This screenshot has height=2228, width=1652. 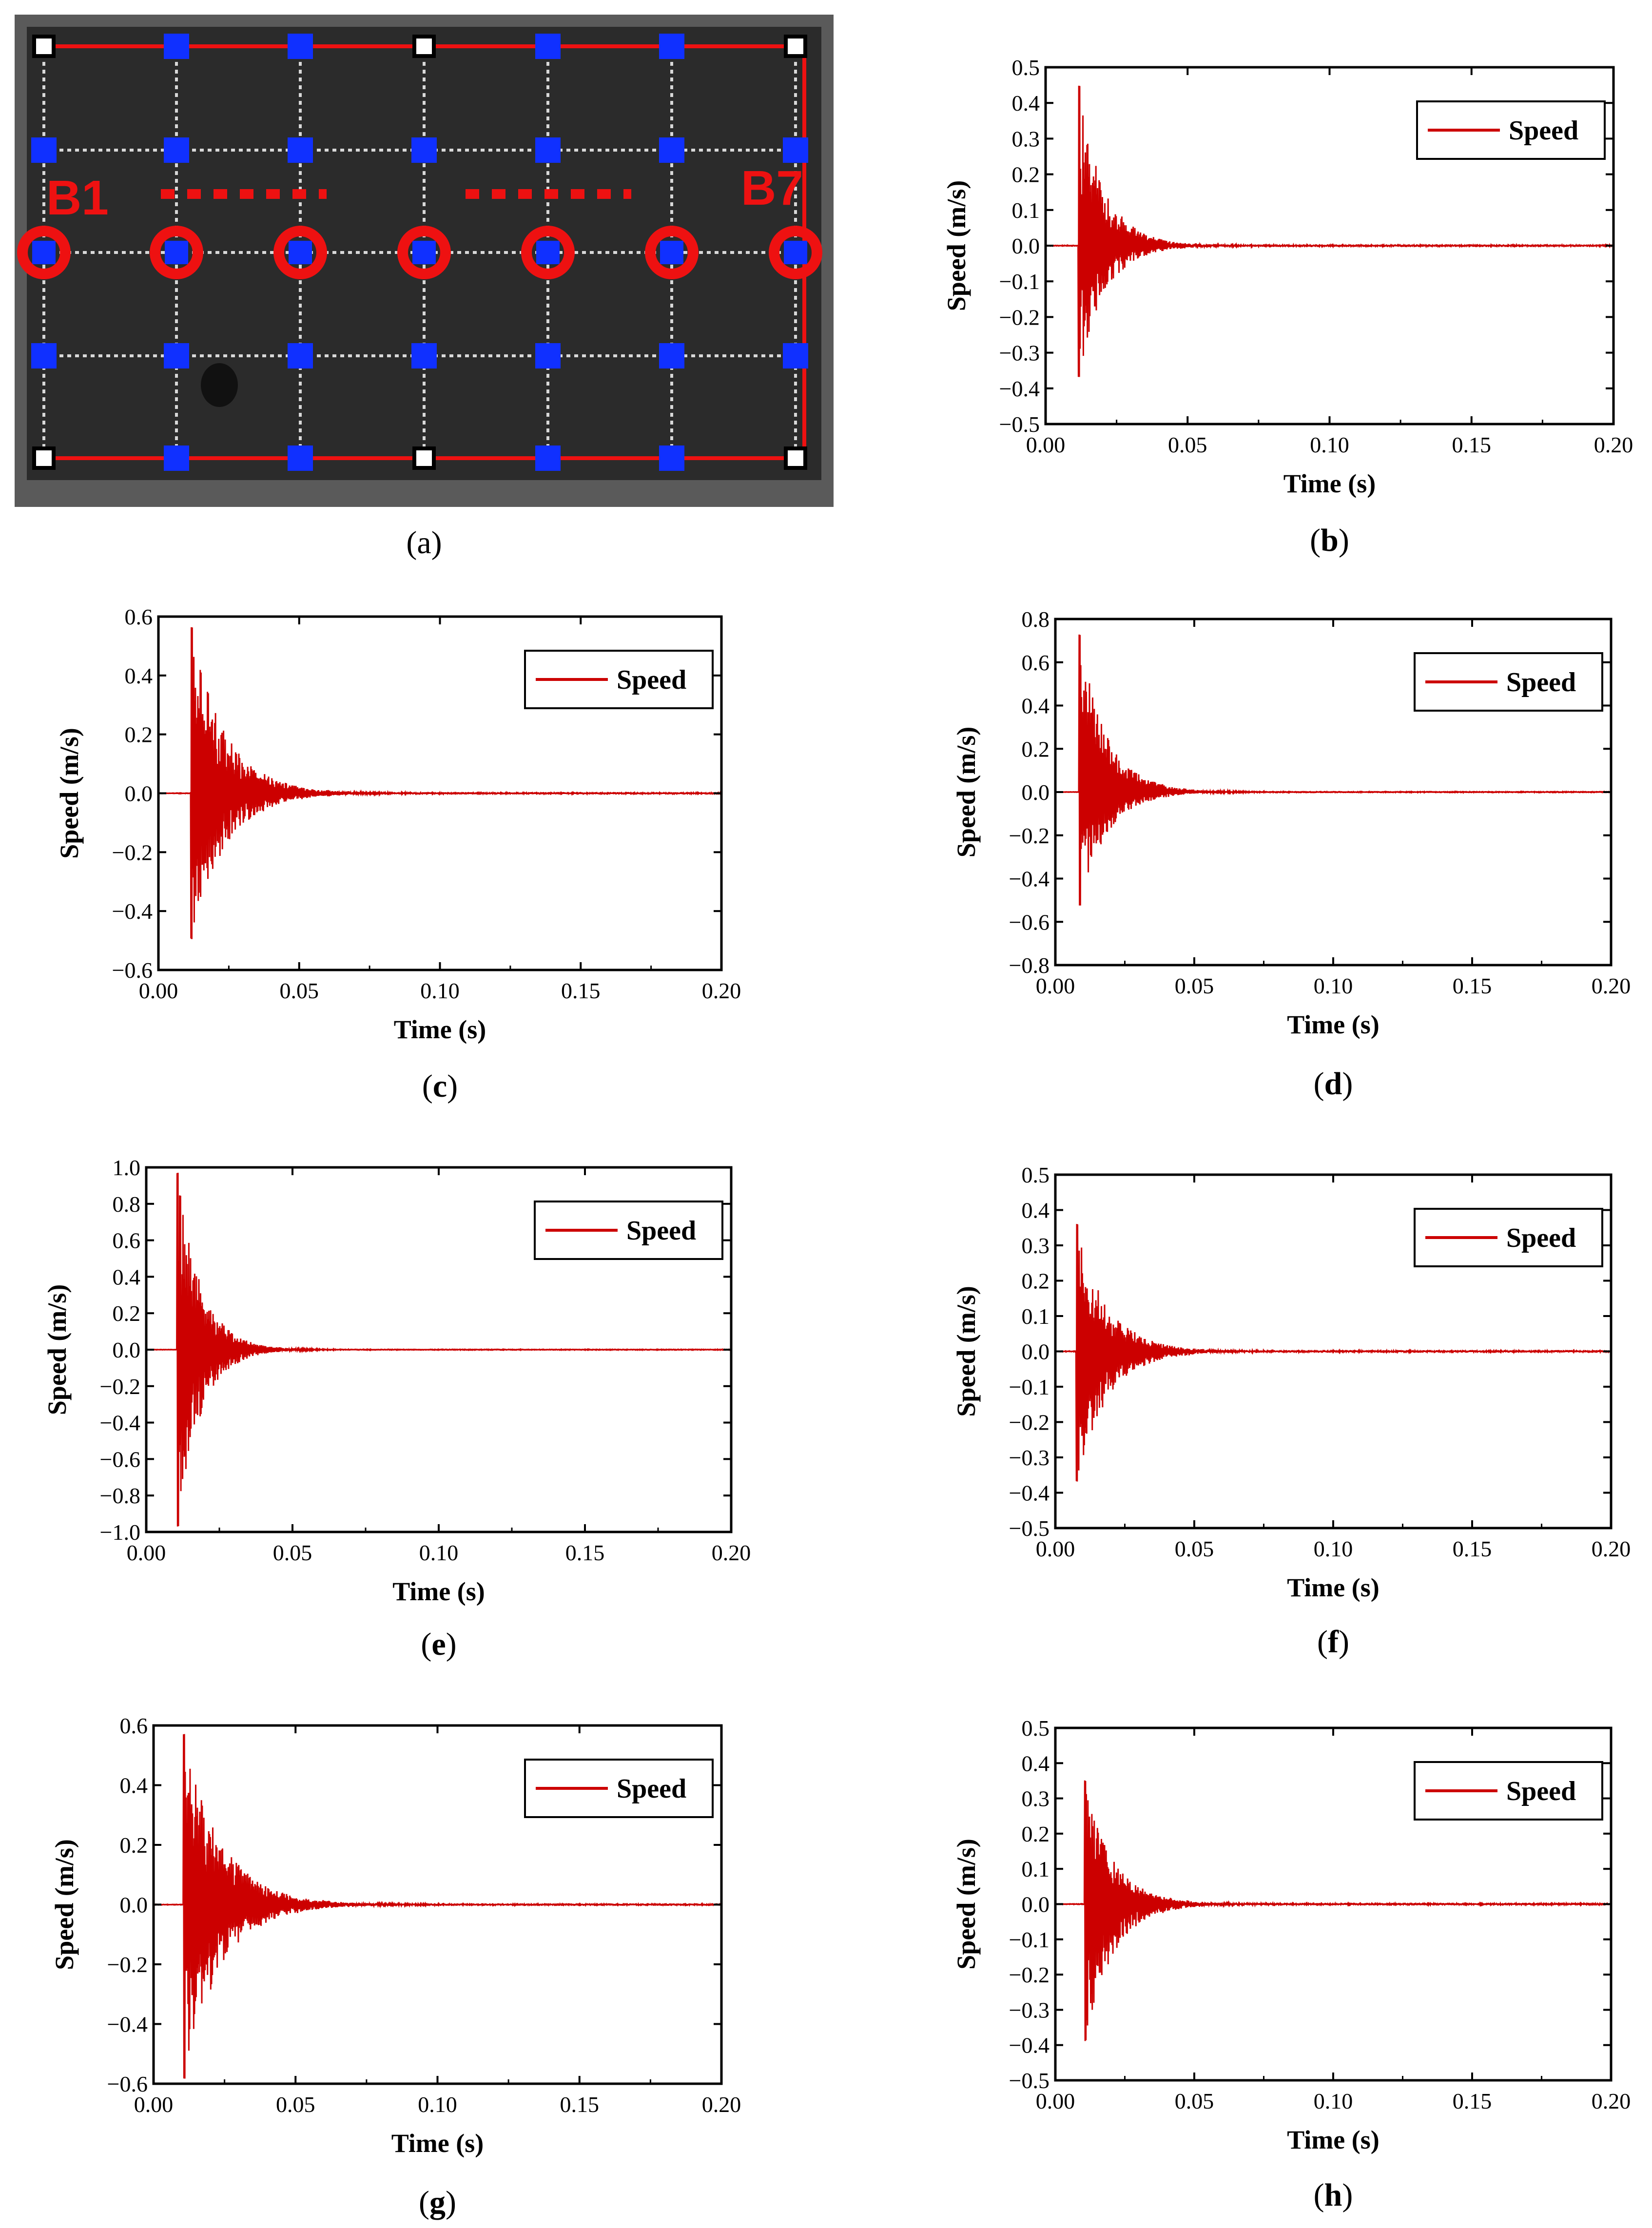 I want to click on caption-letter: f, so click(x=1334, y=1642).